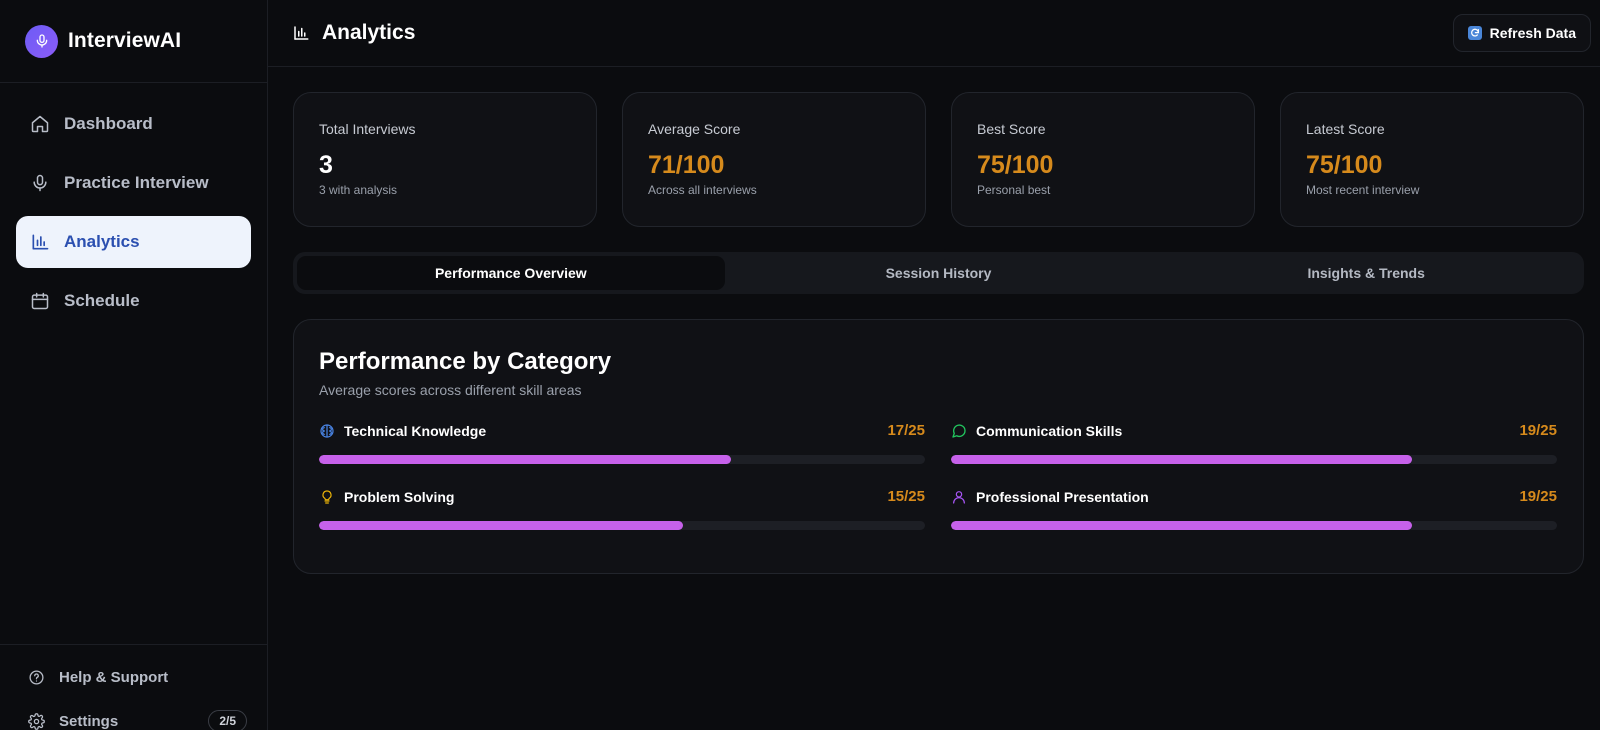  I want to click on sidebar-item-label: Analytics, so click(102, 241).